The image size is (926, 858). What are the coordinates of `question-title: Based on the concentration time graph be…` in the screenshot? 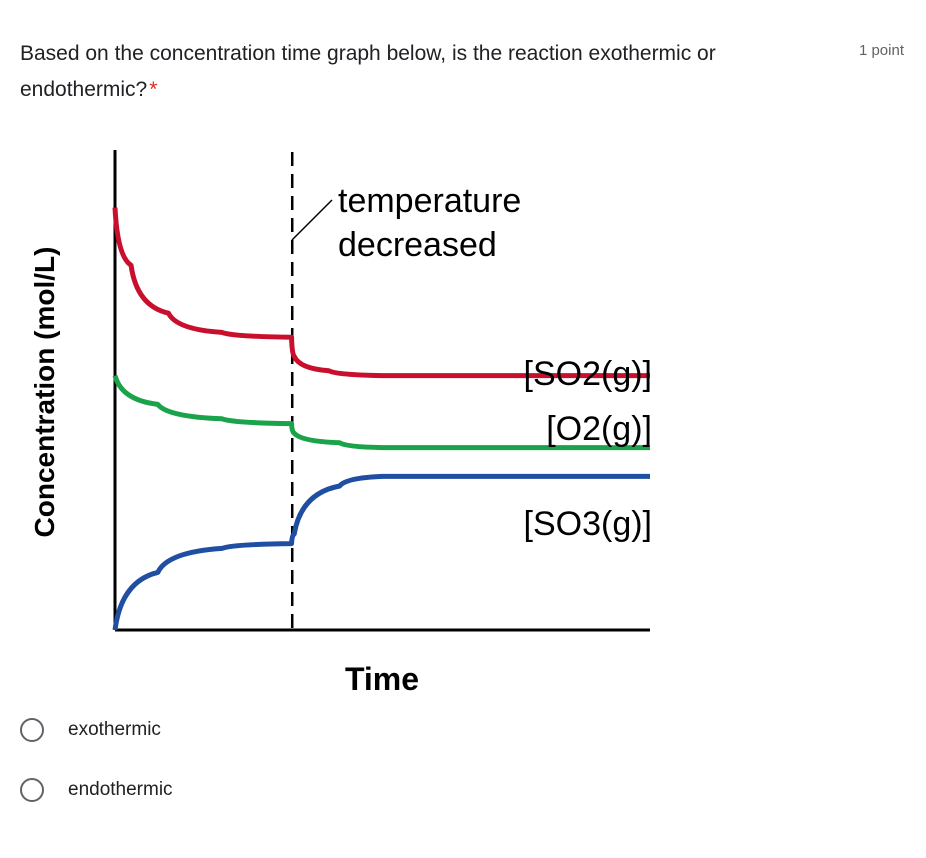 It's located at (368, 71).